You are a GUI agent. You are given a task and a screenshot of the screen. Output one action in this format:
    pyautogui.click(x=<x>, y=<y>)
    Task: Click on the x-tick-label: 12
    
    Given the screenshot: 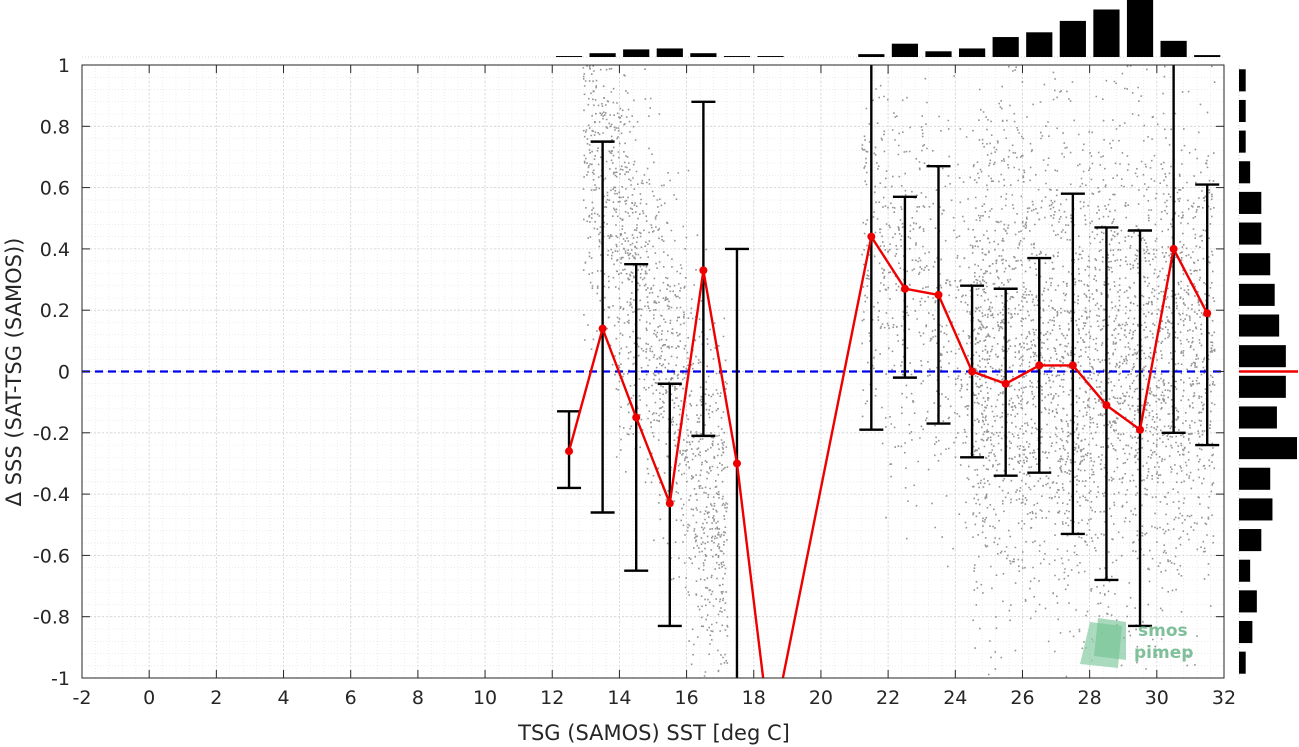 What is the action you would take?
    pyautogui.click(x=552, y=698)
    